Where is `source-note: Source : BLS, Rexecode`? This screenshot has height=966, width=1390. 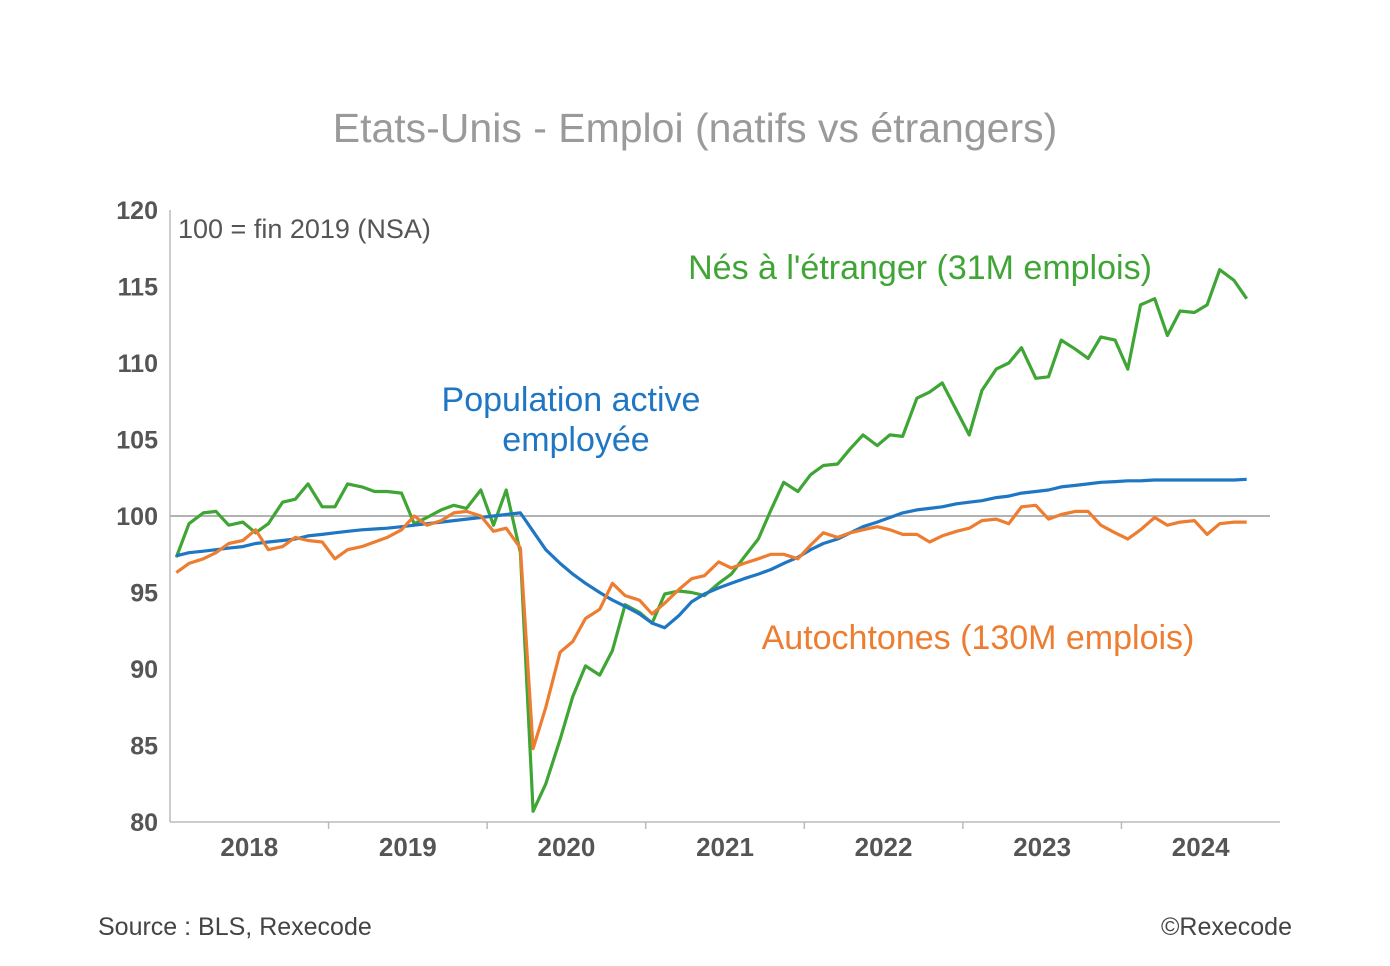 source-note: Source : BLS, Rexecode is located at coordinates (235, 927).